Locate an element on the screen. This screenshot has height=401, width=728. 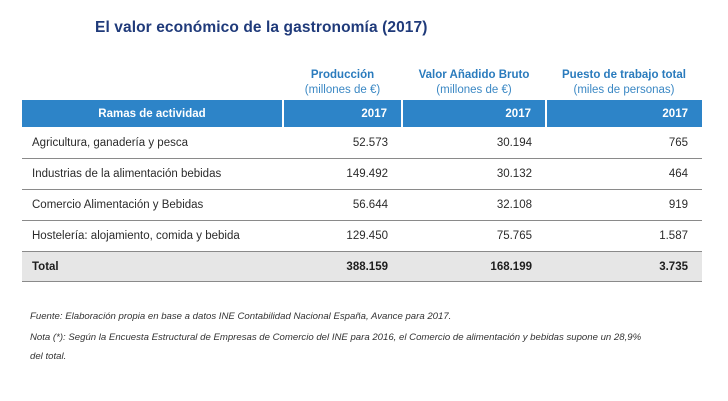
cell-empleo: 1.587 is located at coordinates (624, 236).